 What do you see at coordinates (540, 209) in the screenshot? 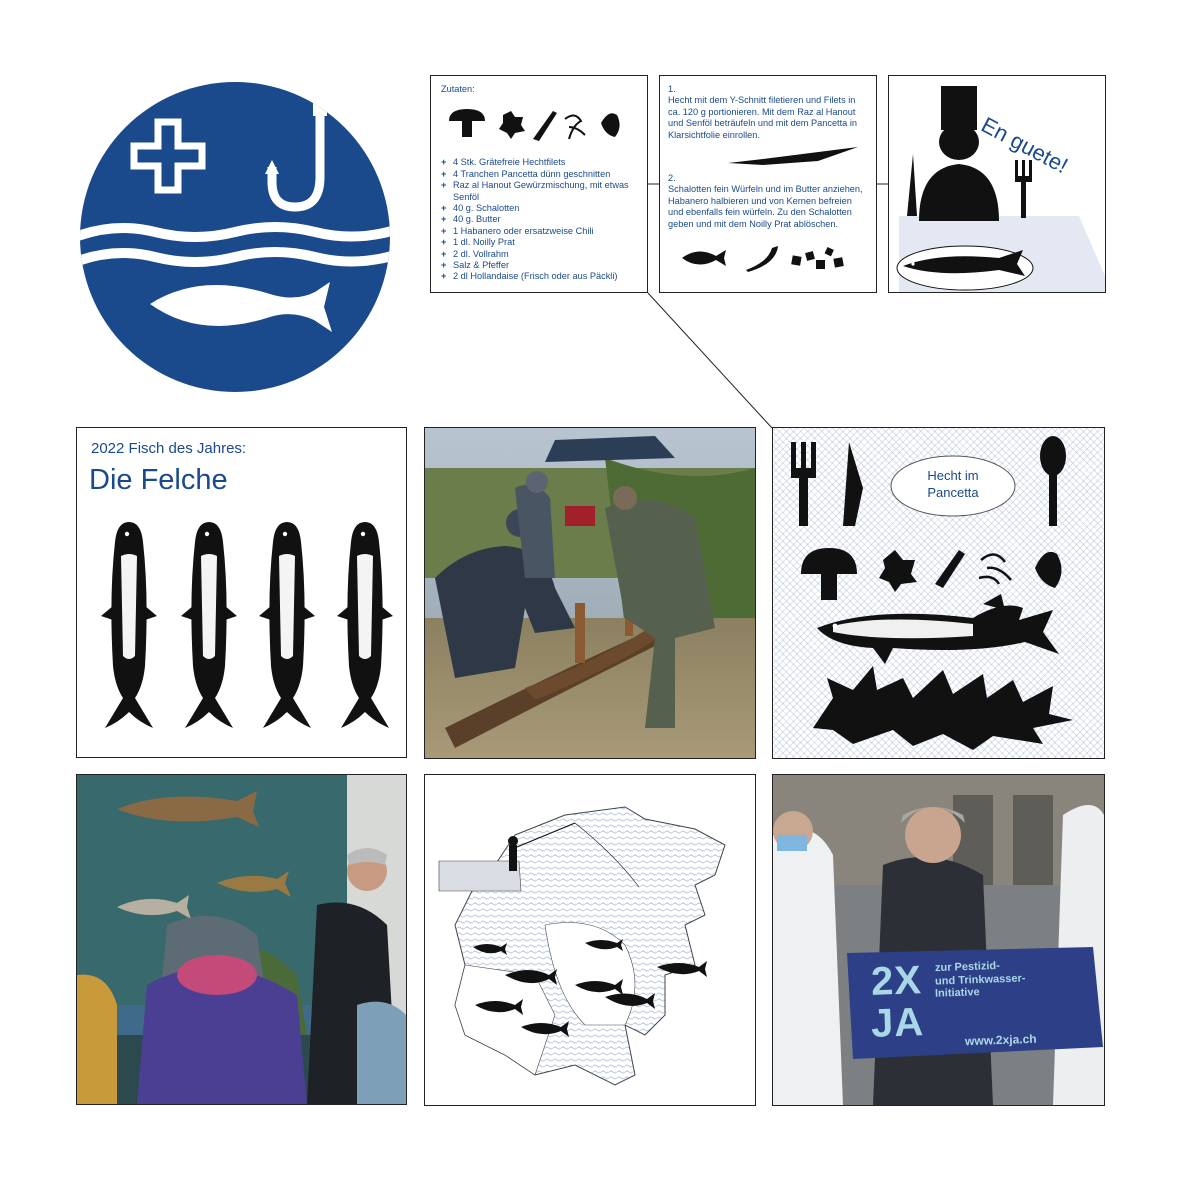
I see `ingredient-item: 40 g. Schalotten` at bounding box center [540, 209].